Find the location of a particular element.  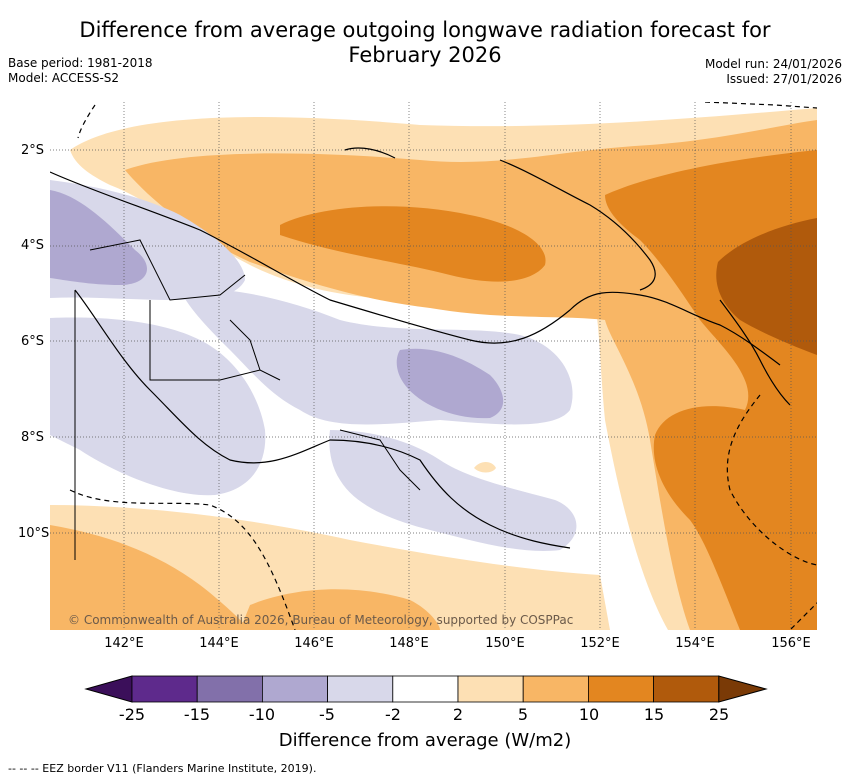

lavender-southwest is located at coordinates (158, 406).